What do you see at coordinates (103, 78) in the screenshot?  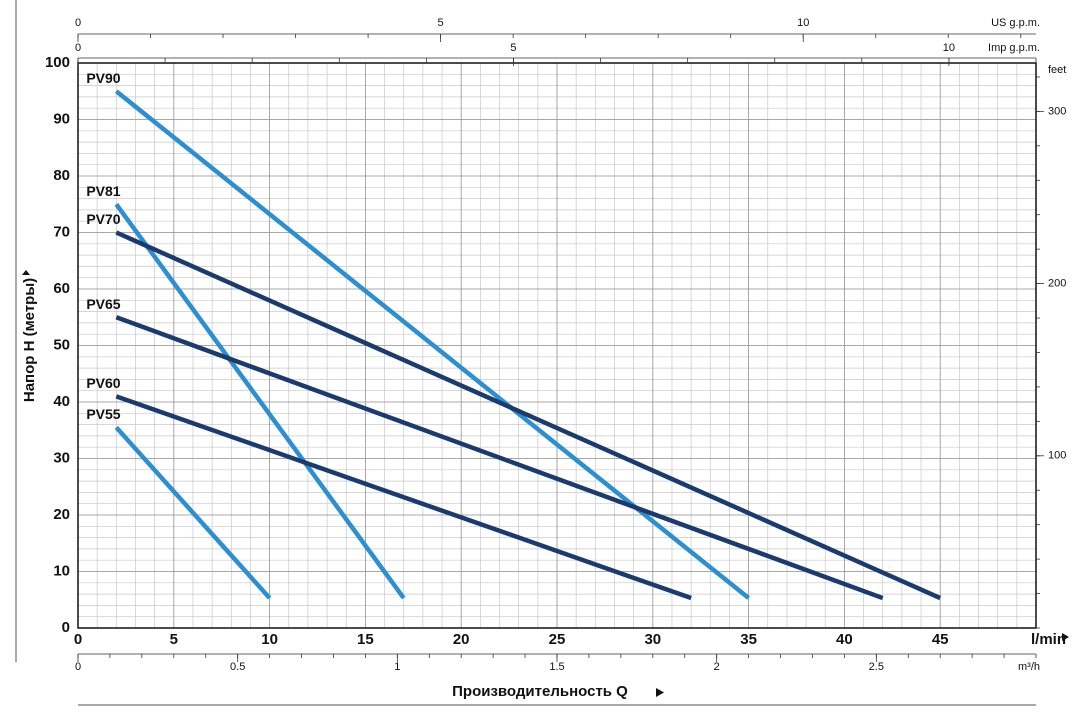 I see `curve-label: PV90` at bounding box center [103, 78].